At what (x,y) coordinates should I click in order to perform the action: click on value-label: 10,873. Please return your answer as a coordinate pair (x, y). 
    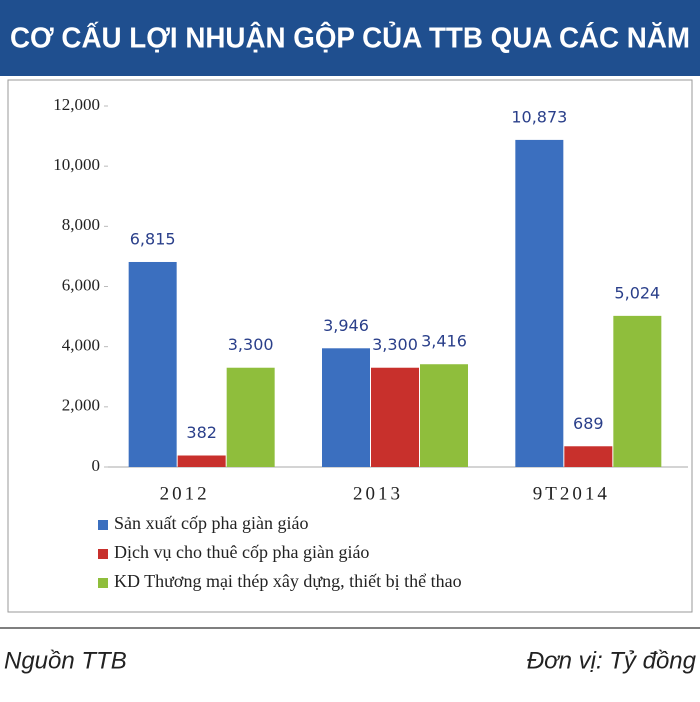
    Looking at the image, I should click on (539, 116).